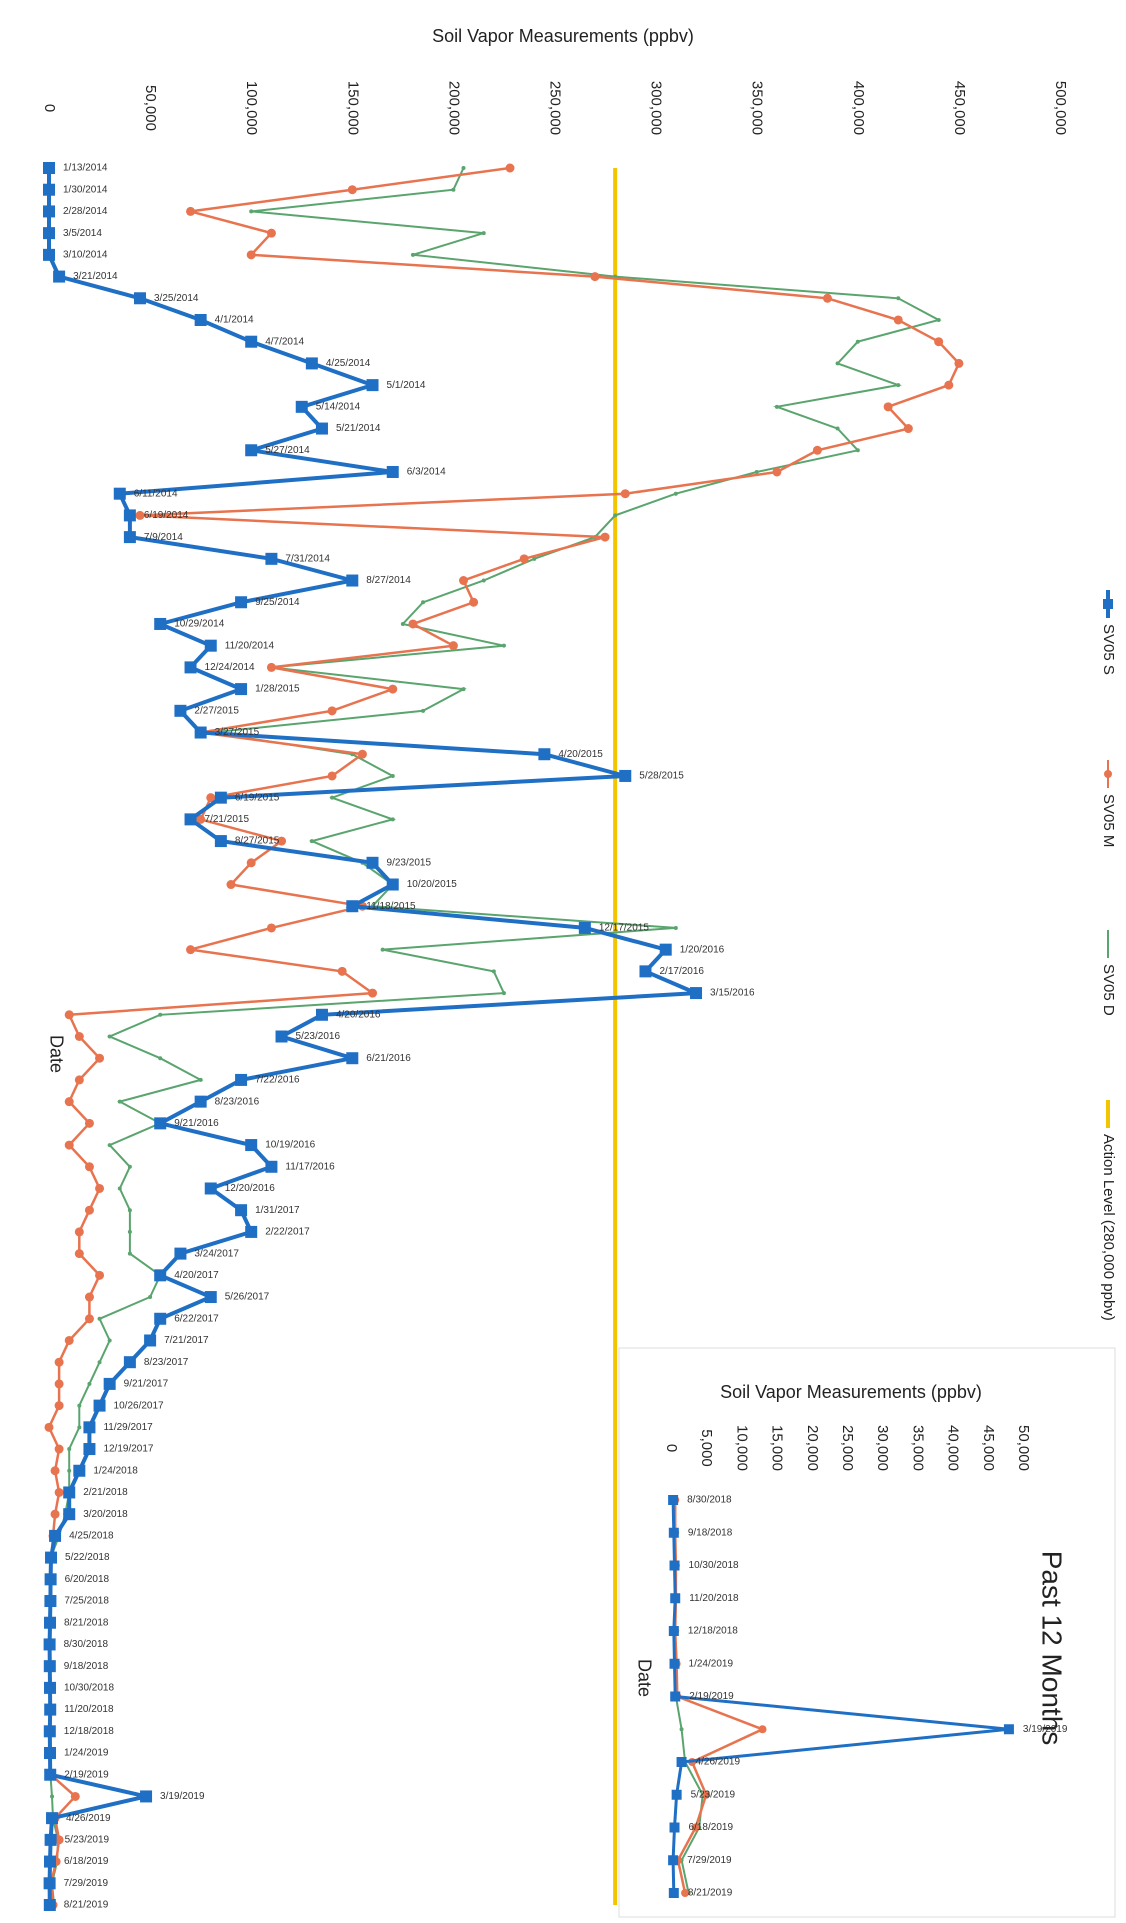 Image resolution: width=1126 pixels, height=1923 pixels. Describe the element at coordinates (713, 1794) in the screenshot. I see `date-label: 5/23/2019` at that location.